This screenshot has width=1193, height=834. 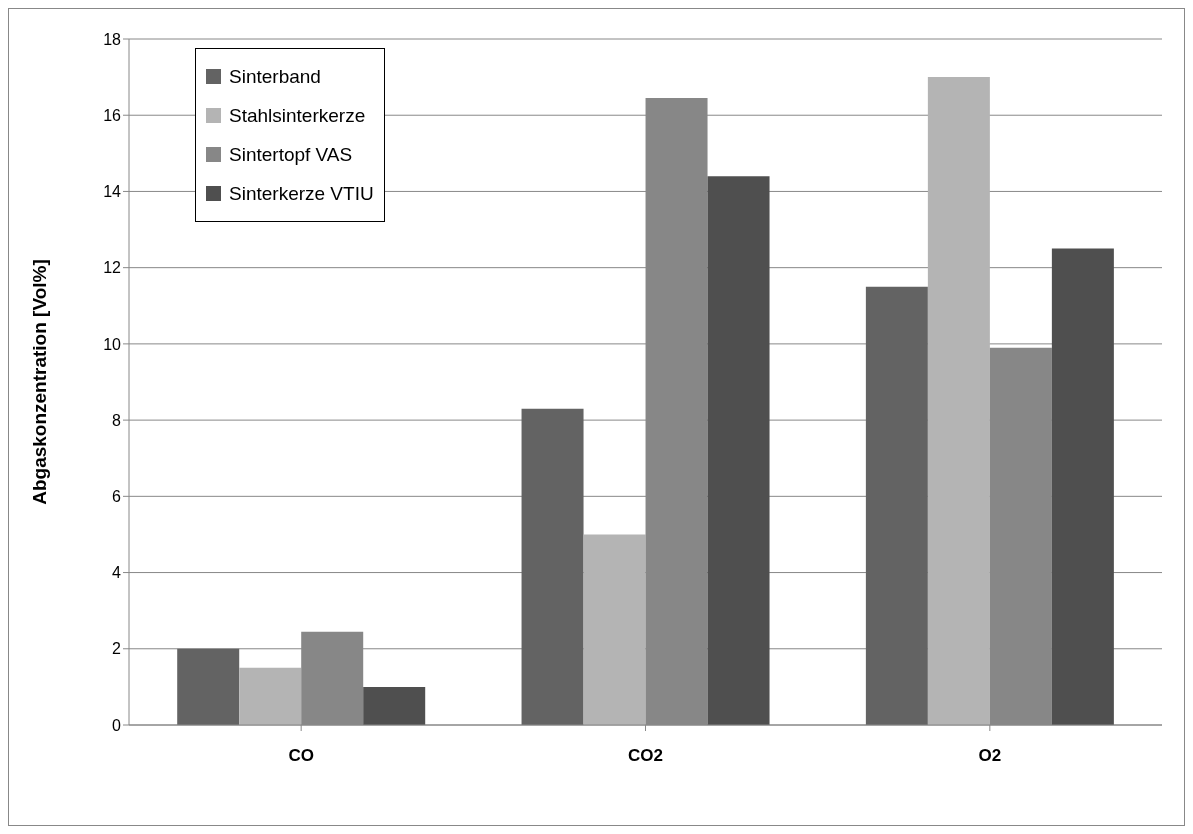 I want to click on y-axis-title: Abgaskonzentration [Vol%], so click(x=39, y=382).